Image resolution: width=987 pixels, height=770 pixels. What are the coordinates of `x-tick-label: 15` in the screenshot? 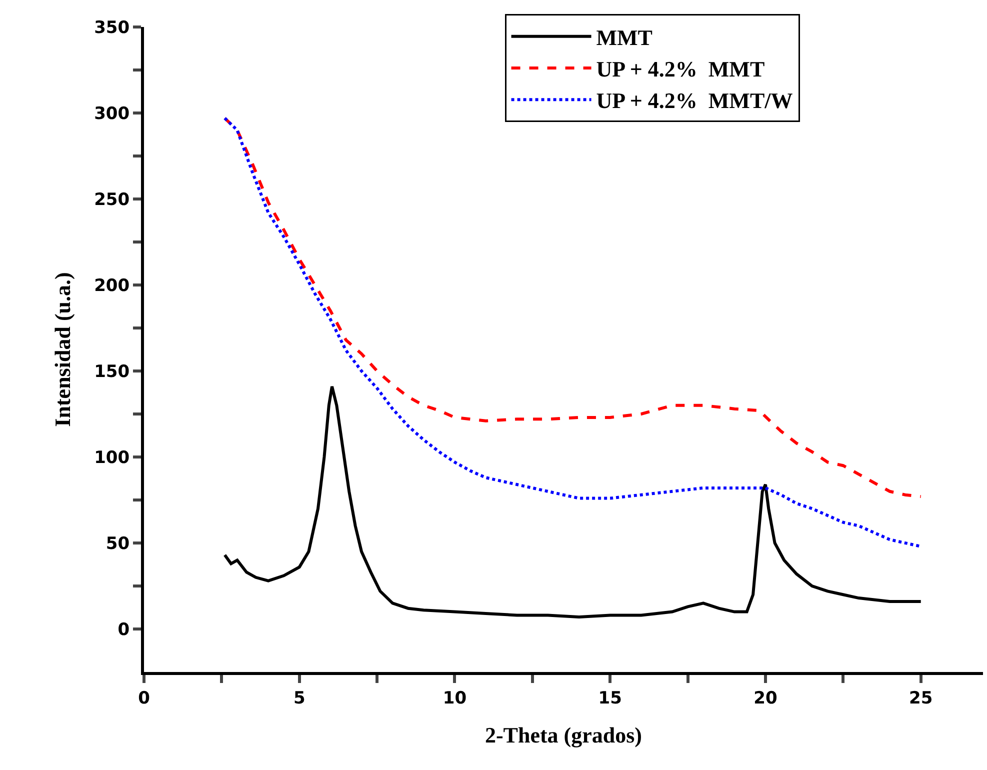 It's located at (610, 698).